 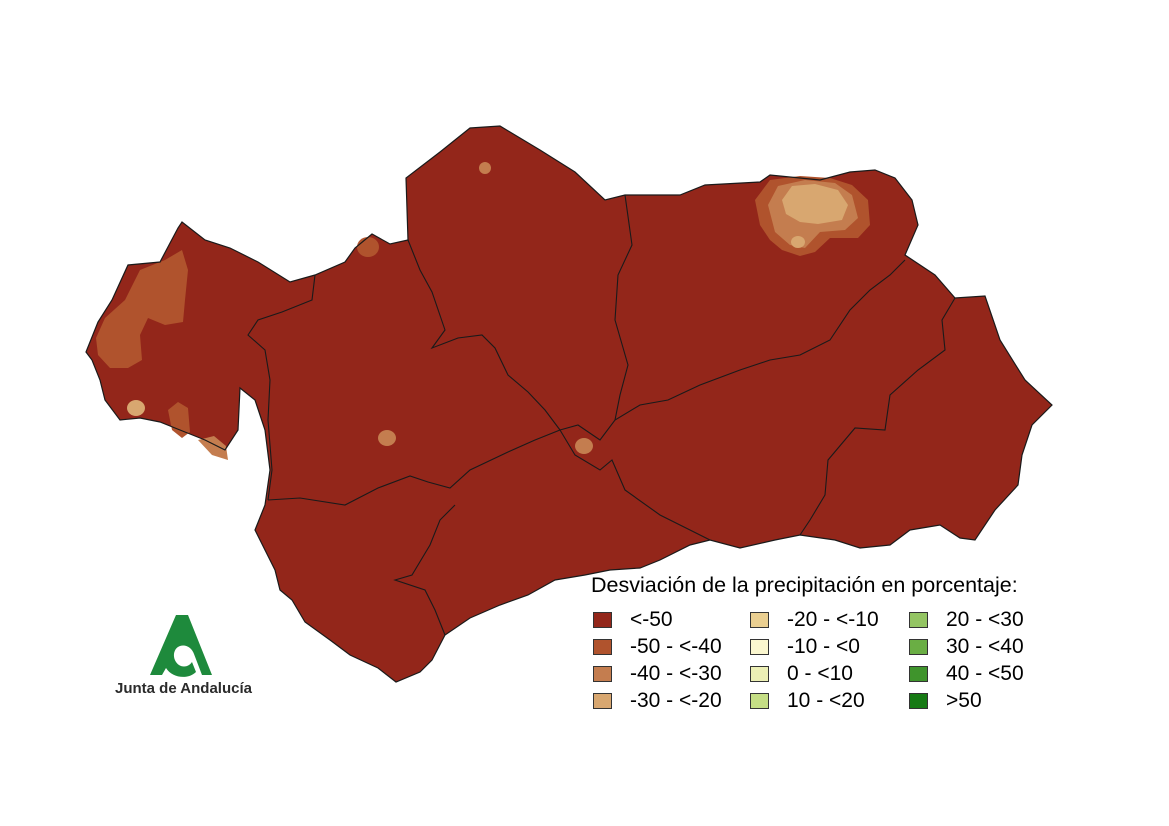 What do you see at coordinates (584, 446) in the screenshot?
I see `anomaly-patch-cordoba-south` at bounding box center [584, 446].